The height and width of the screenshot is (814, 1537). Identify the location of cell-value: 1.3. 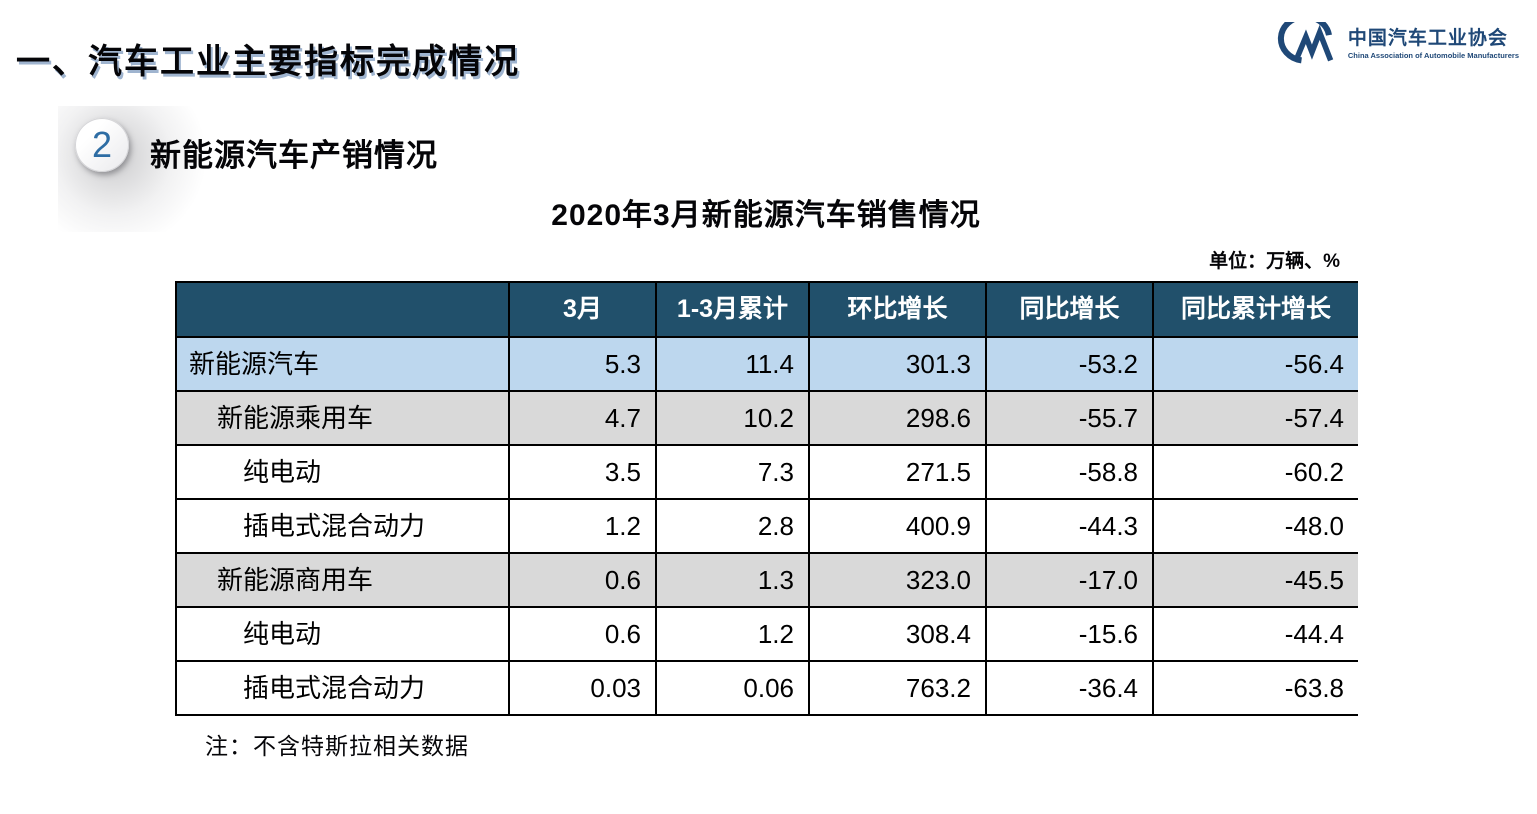
(732, 580).